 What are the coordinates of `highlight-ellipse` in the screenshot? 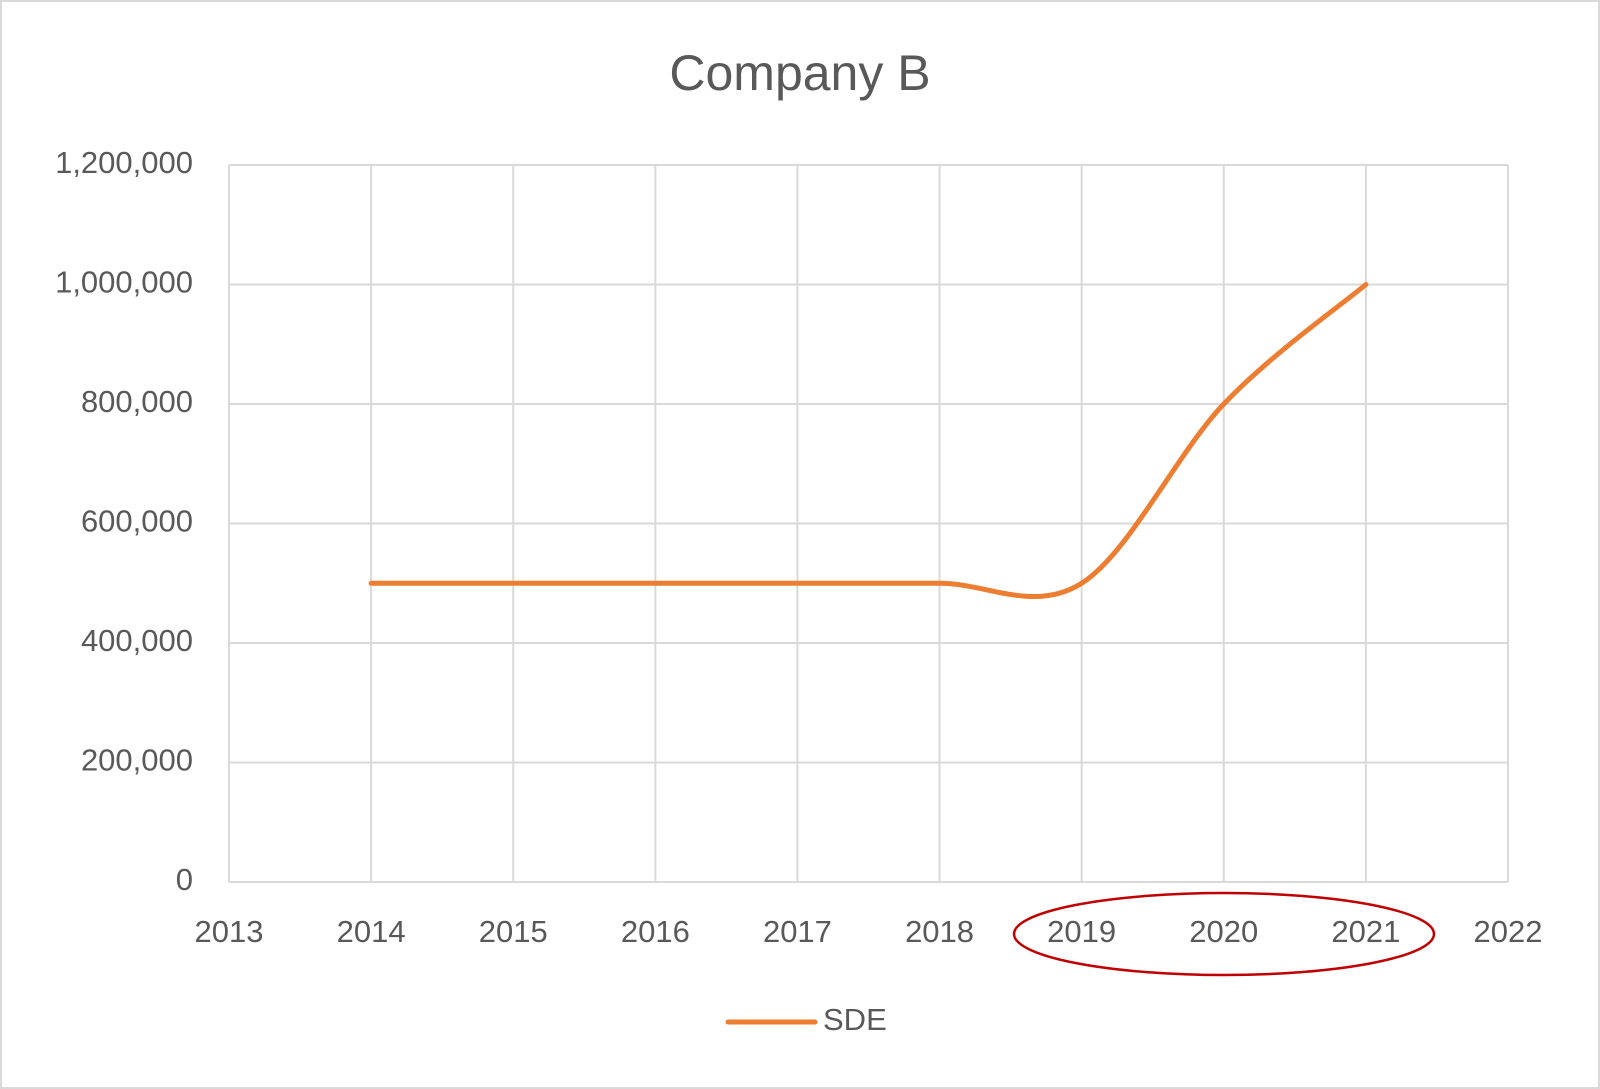 It's located at (1224, 934).